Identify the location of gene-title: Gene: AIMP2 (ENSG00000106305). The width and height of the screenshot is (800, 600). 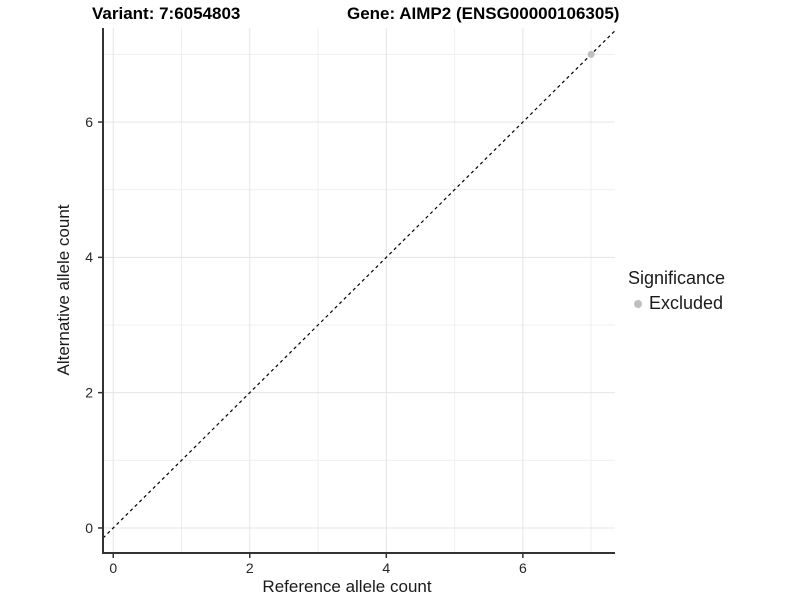
(483, 13).